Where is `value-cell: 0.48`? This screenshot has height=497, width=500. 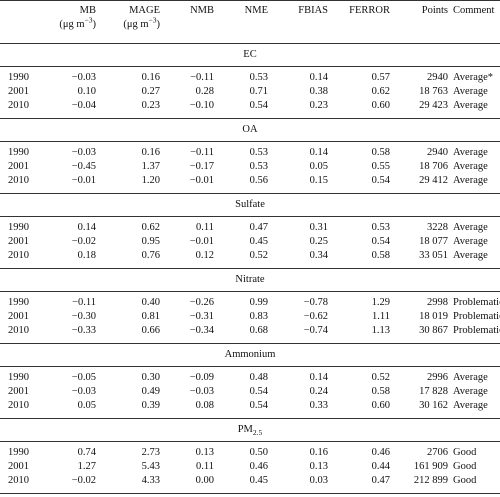
value-cell: 0.48 is located at coordinates (258, 377).